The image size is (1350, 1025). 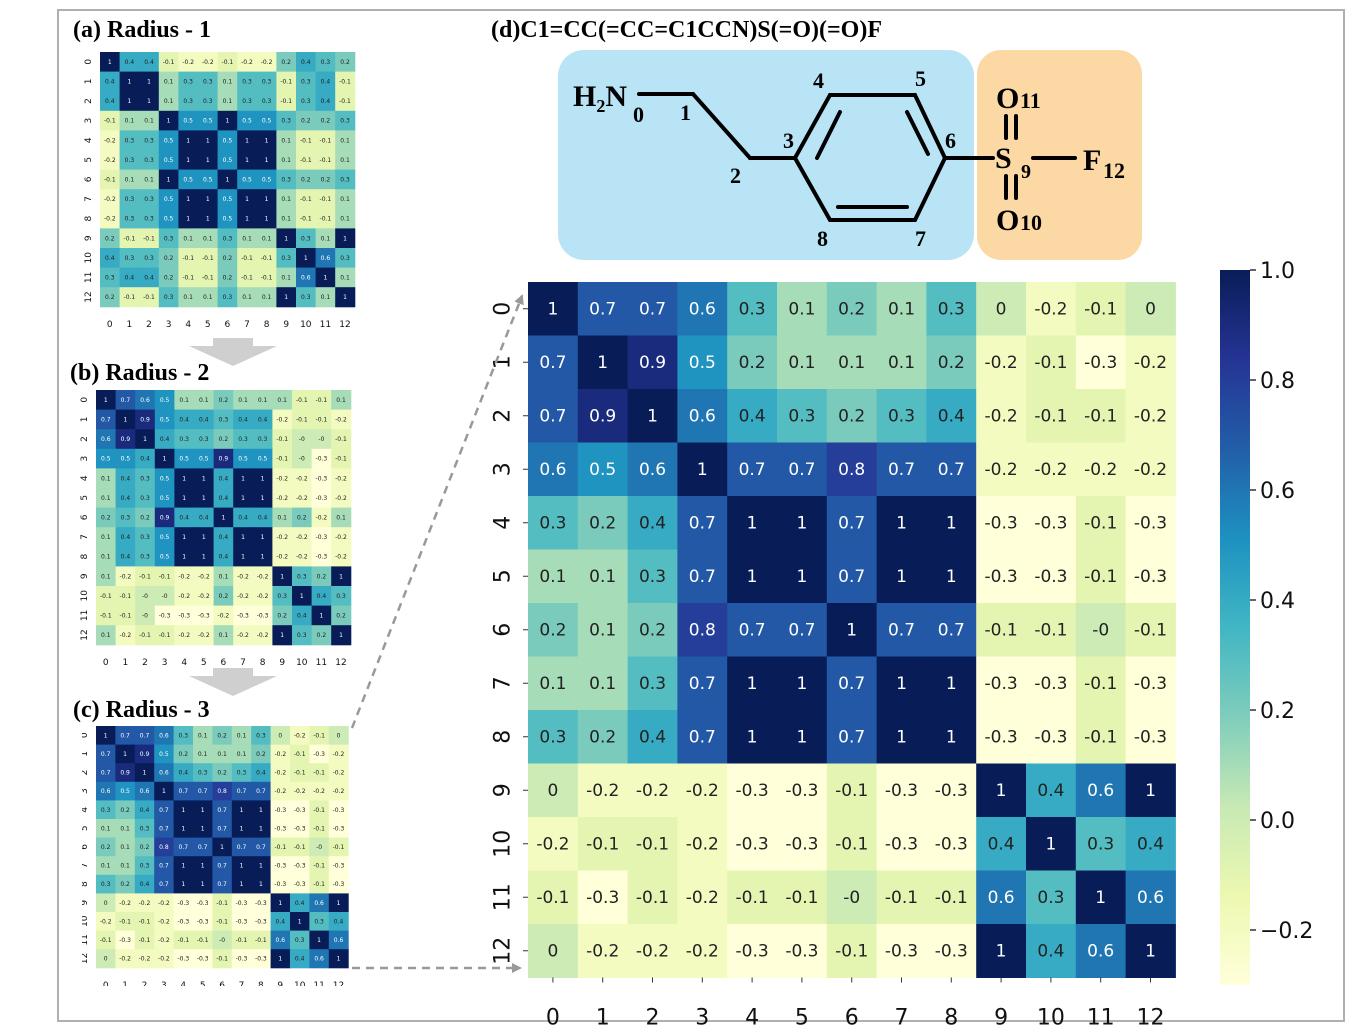 What do you see at coordinates (86, 847) in the screenshot?
I see `y-tick-label: 6` at bounding box center [86, 847].